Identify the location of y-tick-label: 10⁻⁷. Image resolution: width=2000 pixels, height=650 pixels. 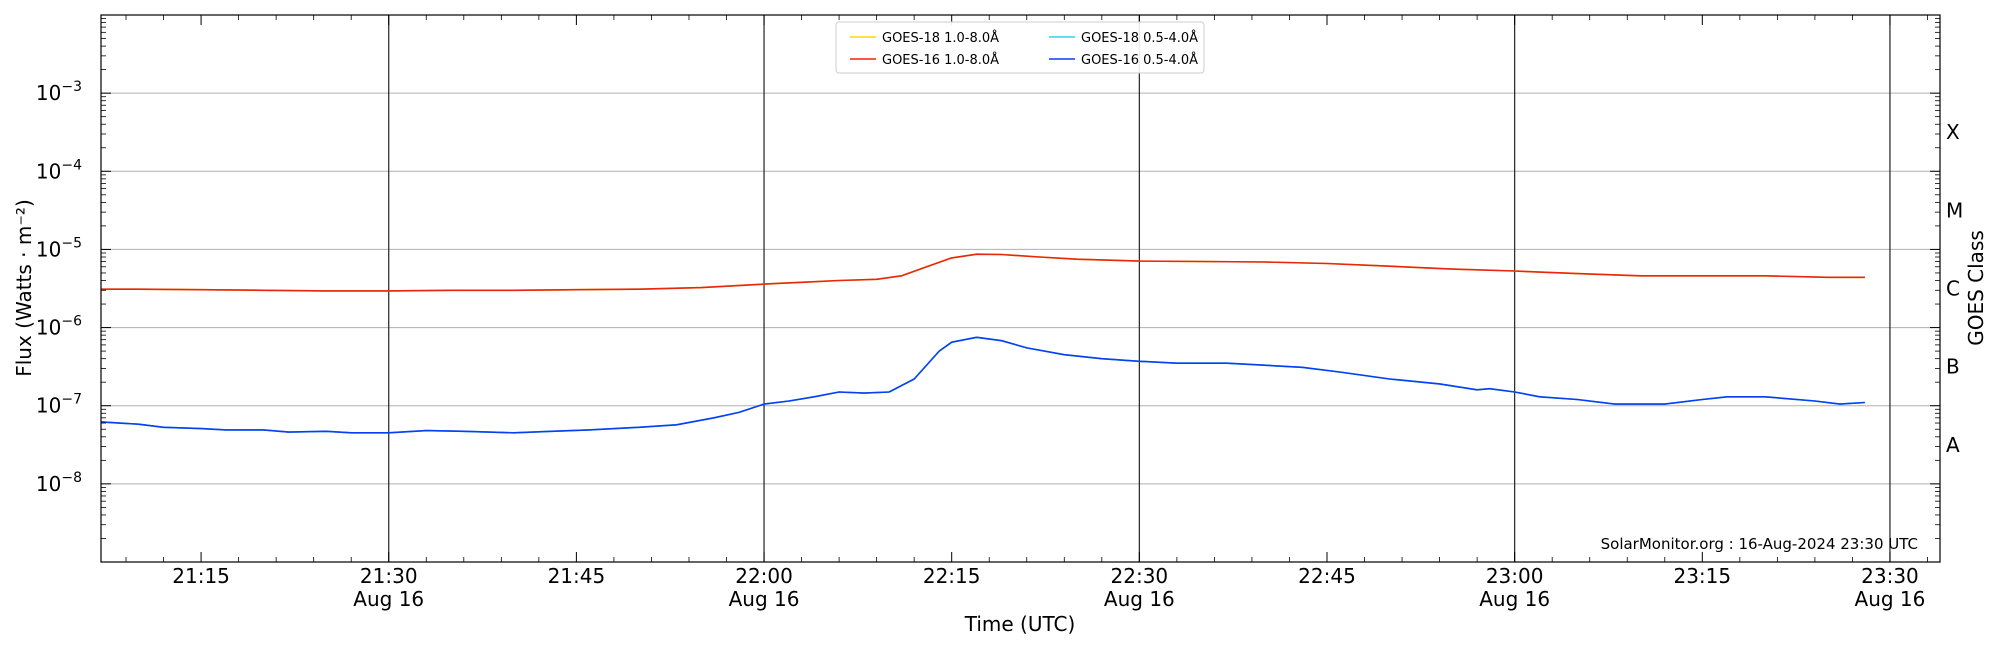
(59, 405).